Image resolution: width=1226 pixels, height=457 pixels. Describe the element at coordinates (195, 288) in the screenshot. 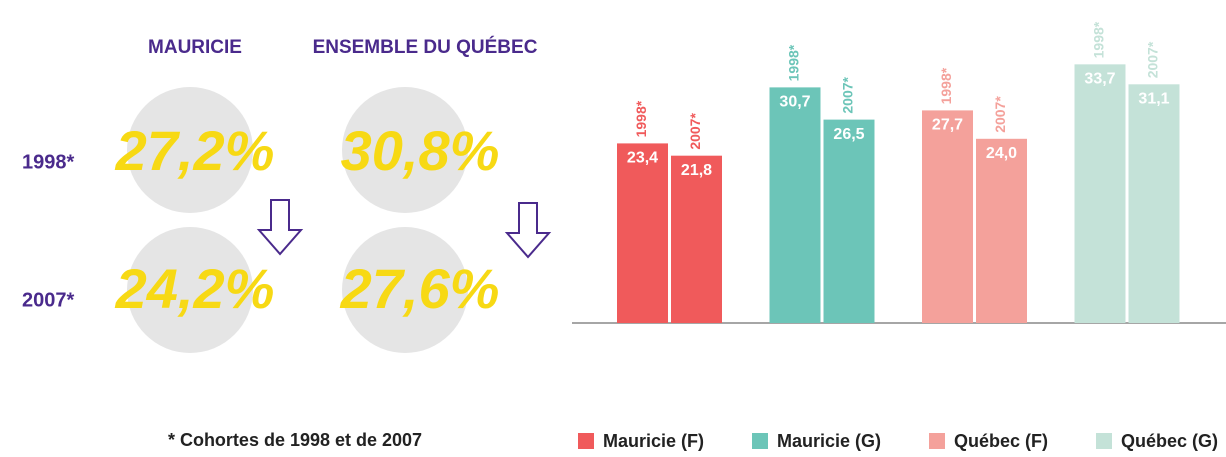

I see `rate-value: 24,2%` at that location.